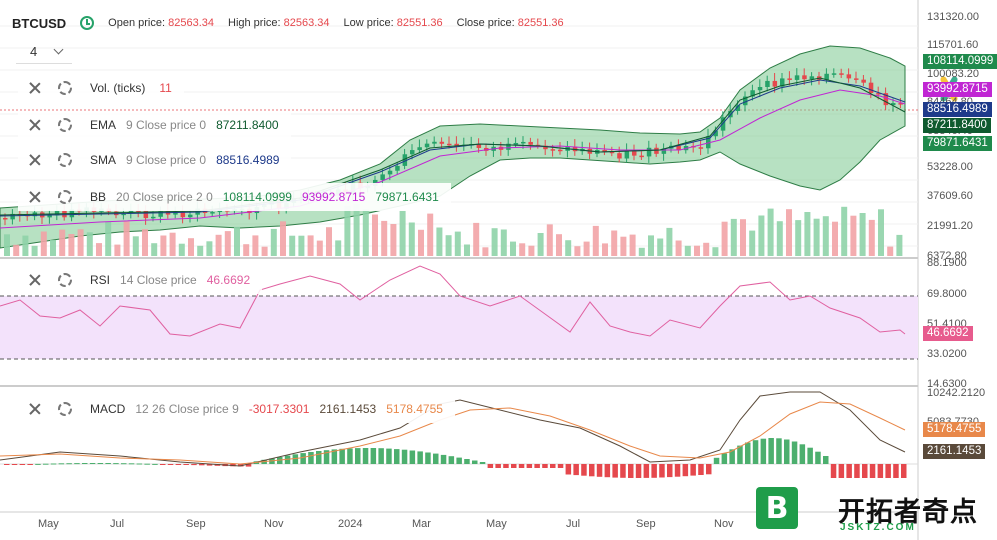 This screenshot has height=540, width=997. Describe the element at coordinates (957, 143) in the screenshot. I see `price-tag: 79871.6431` at that location.